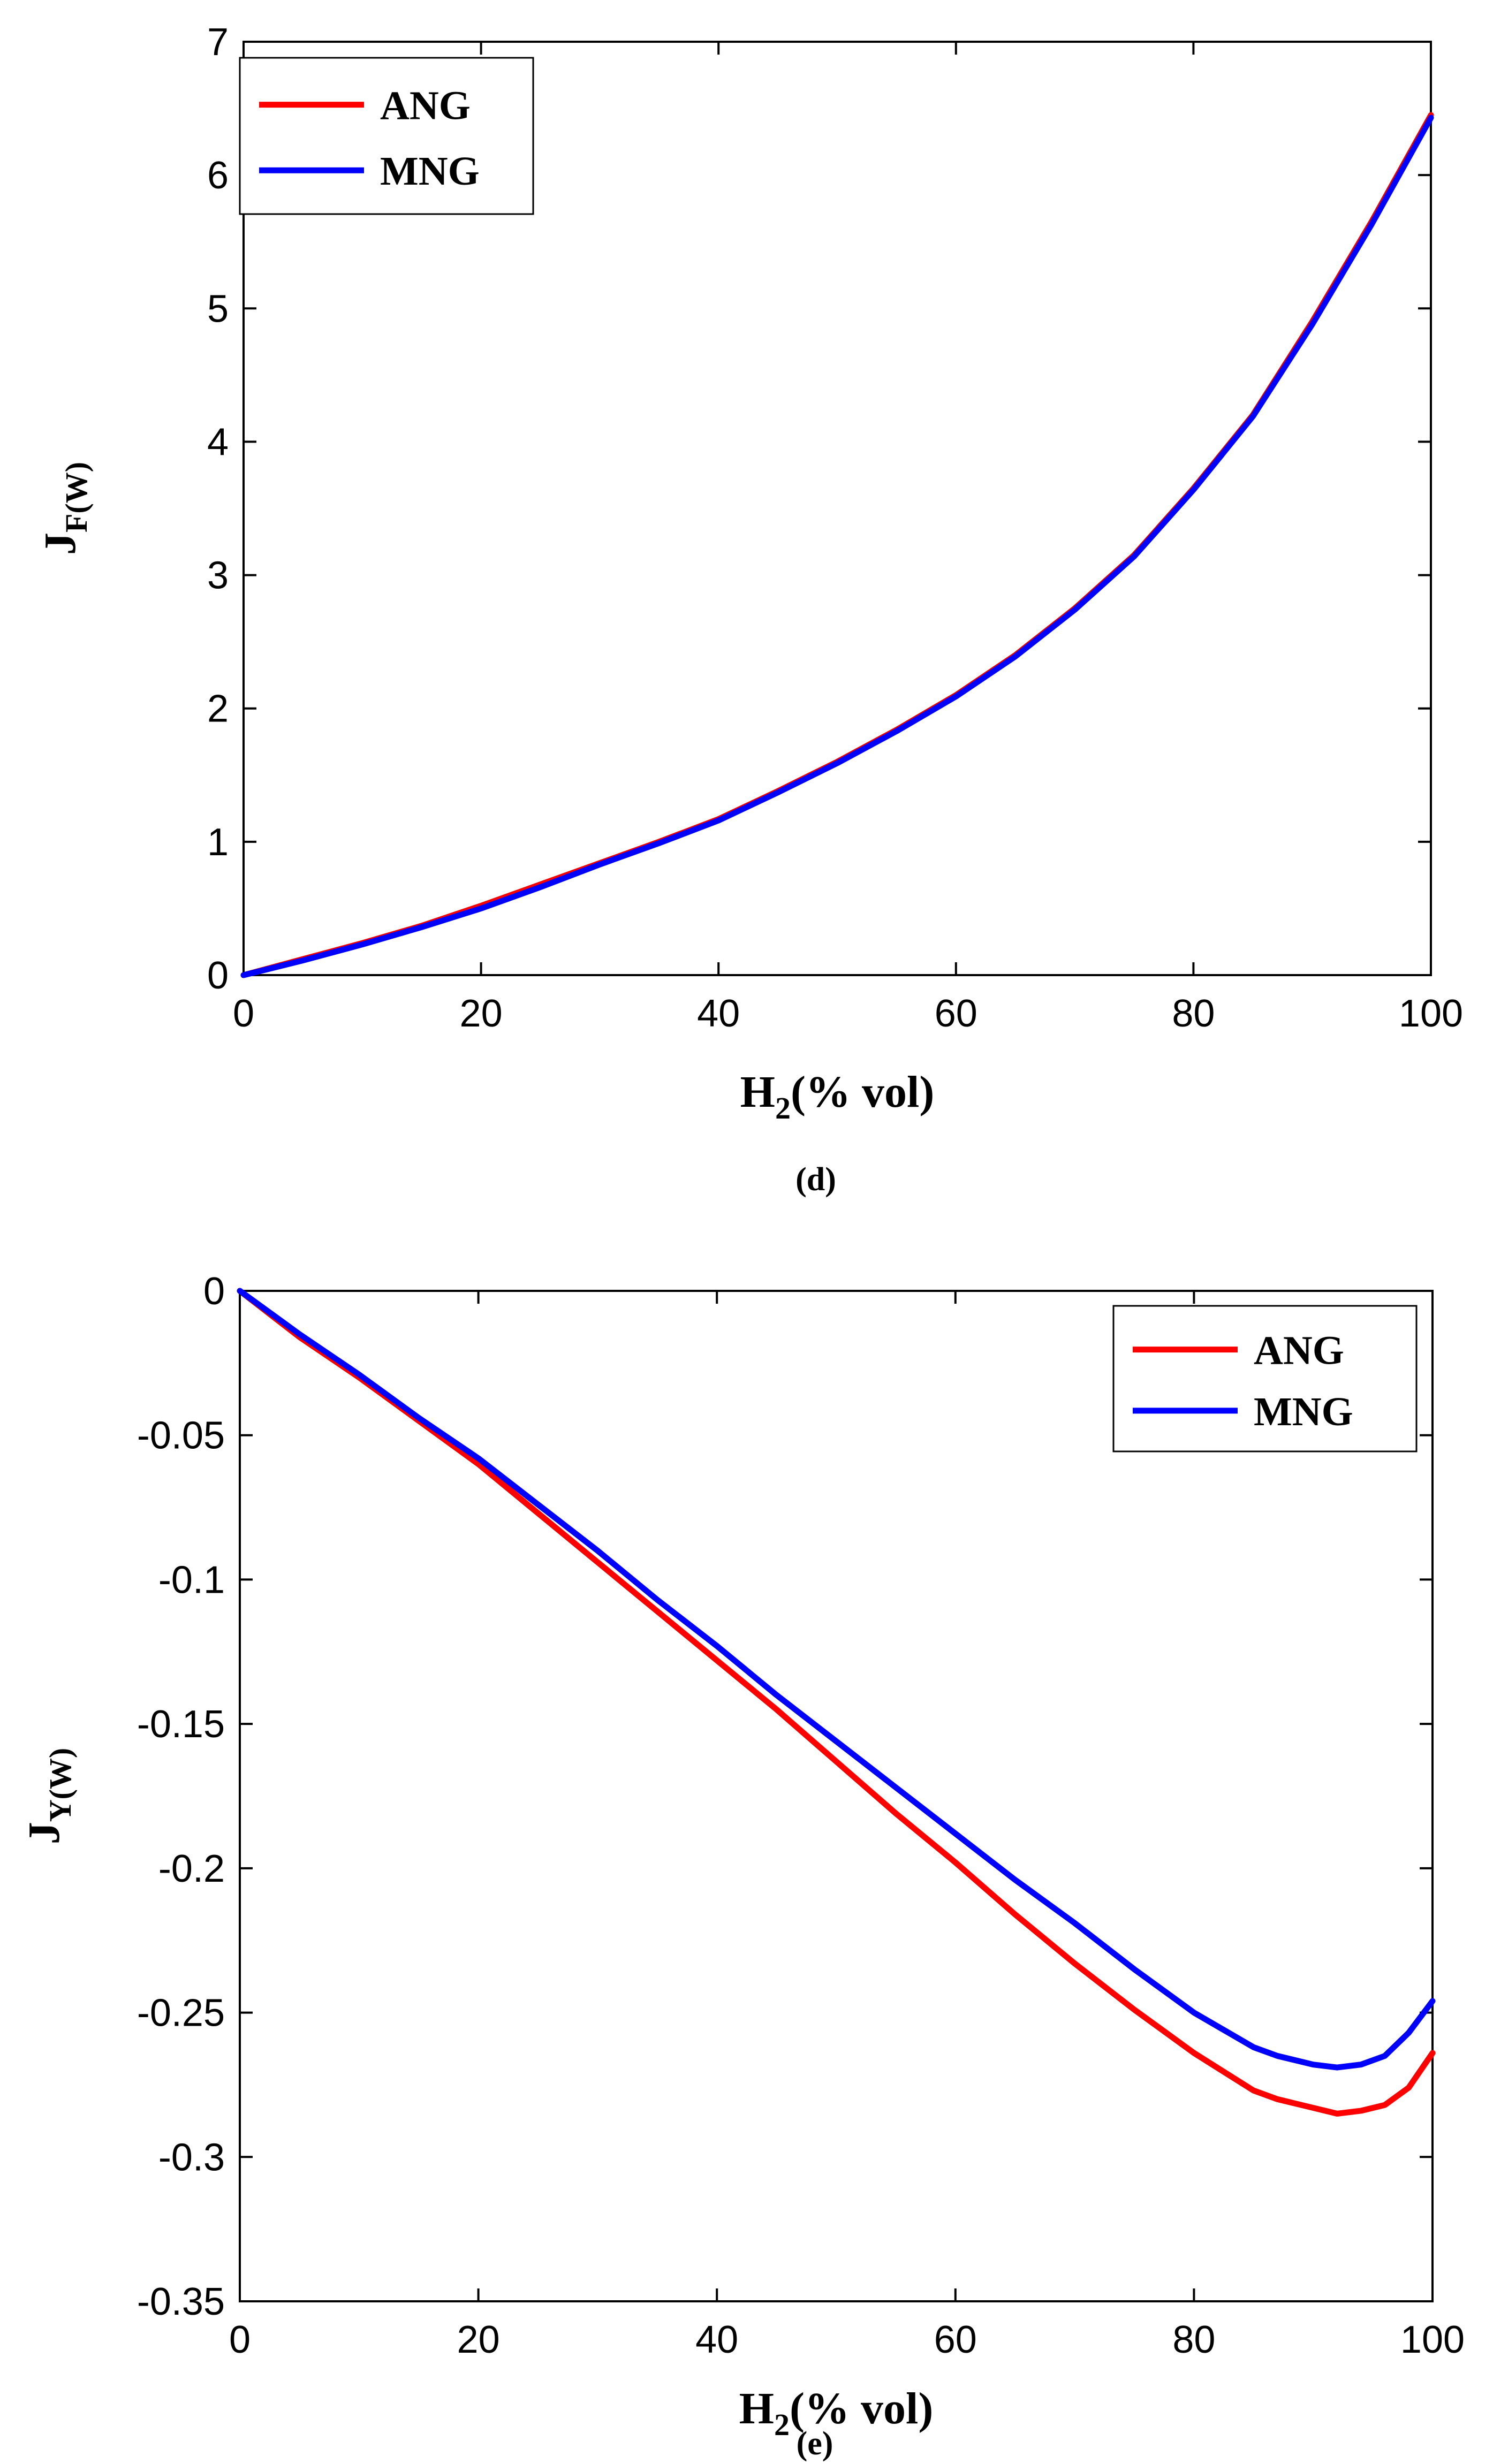 The image size is (1493, 2464). I want to click on y-tick-label: 6, so click(218, 175).